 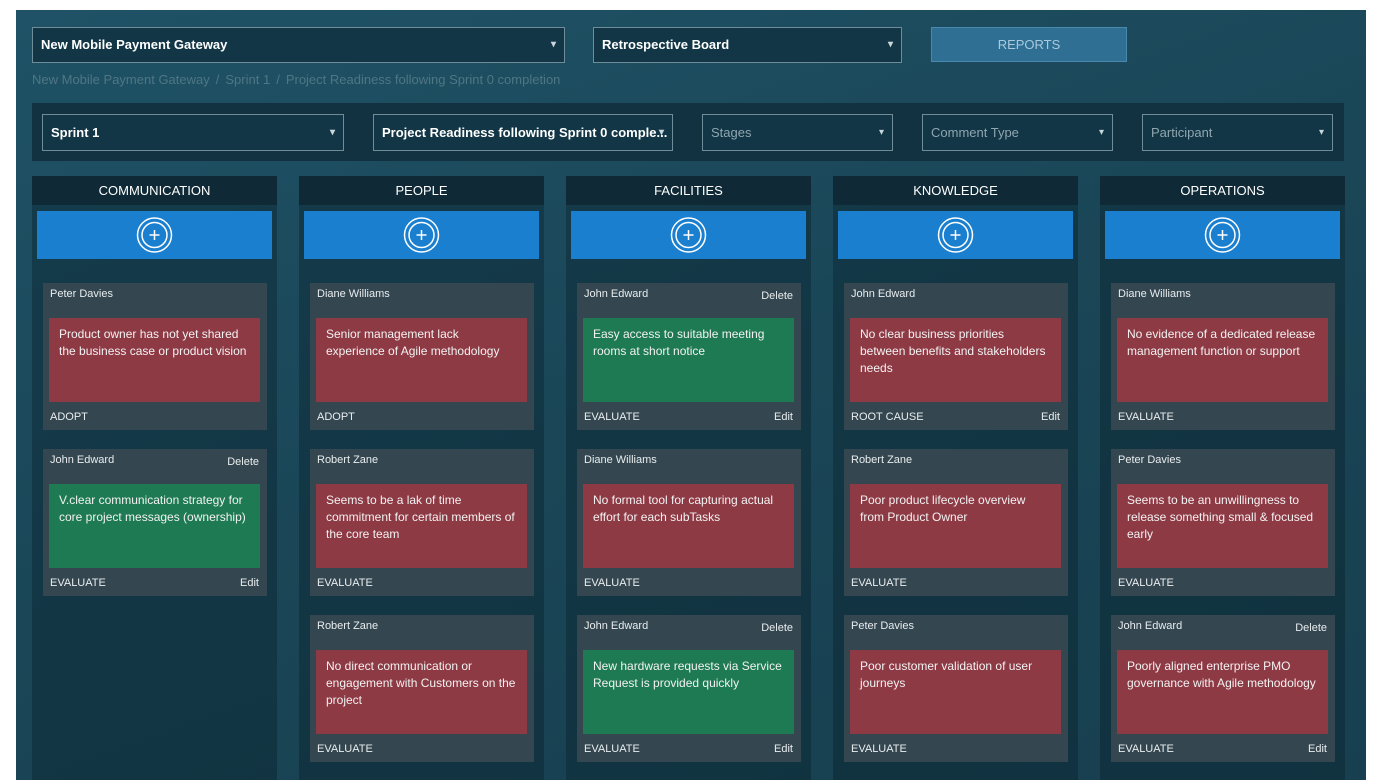 What do you see at coordinates (887, 417) in the screenshot?
I see `card-type: ROOT CAUSE` at bounding box center [887, 417].